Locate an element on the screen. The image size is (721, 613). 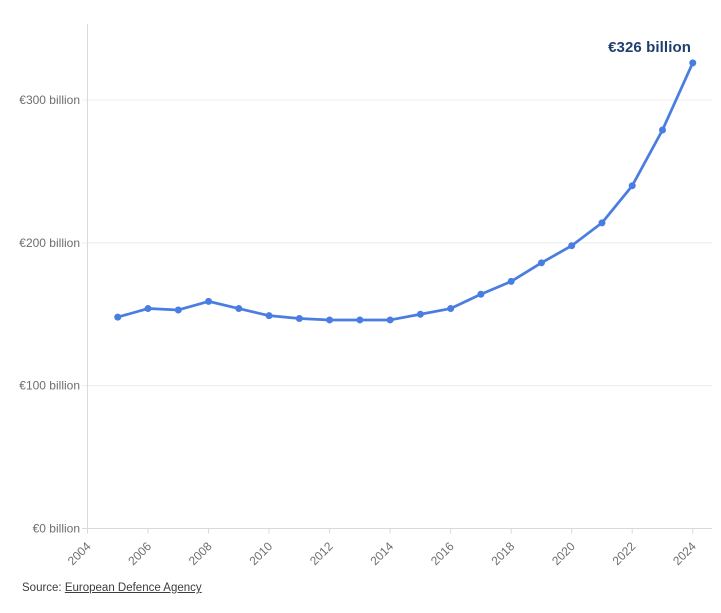
data-point-2017 is located at coordinates (481, 294).